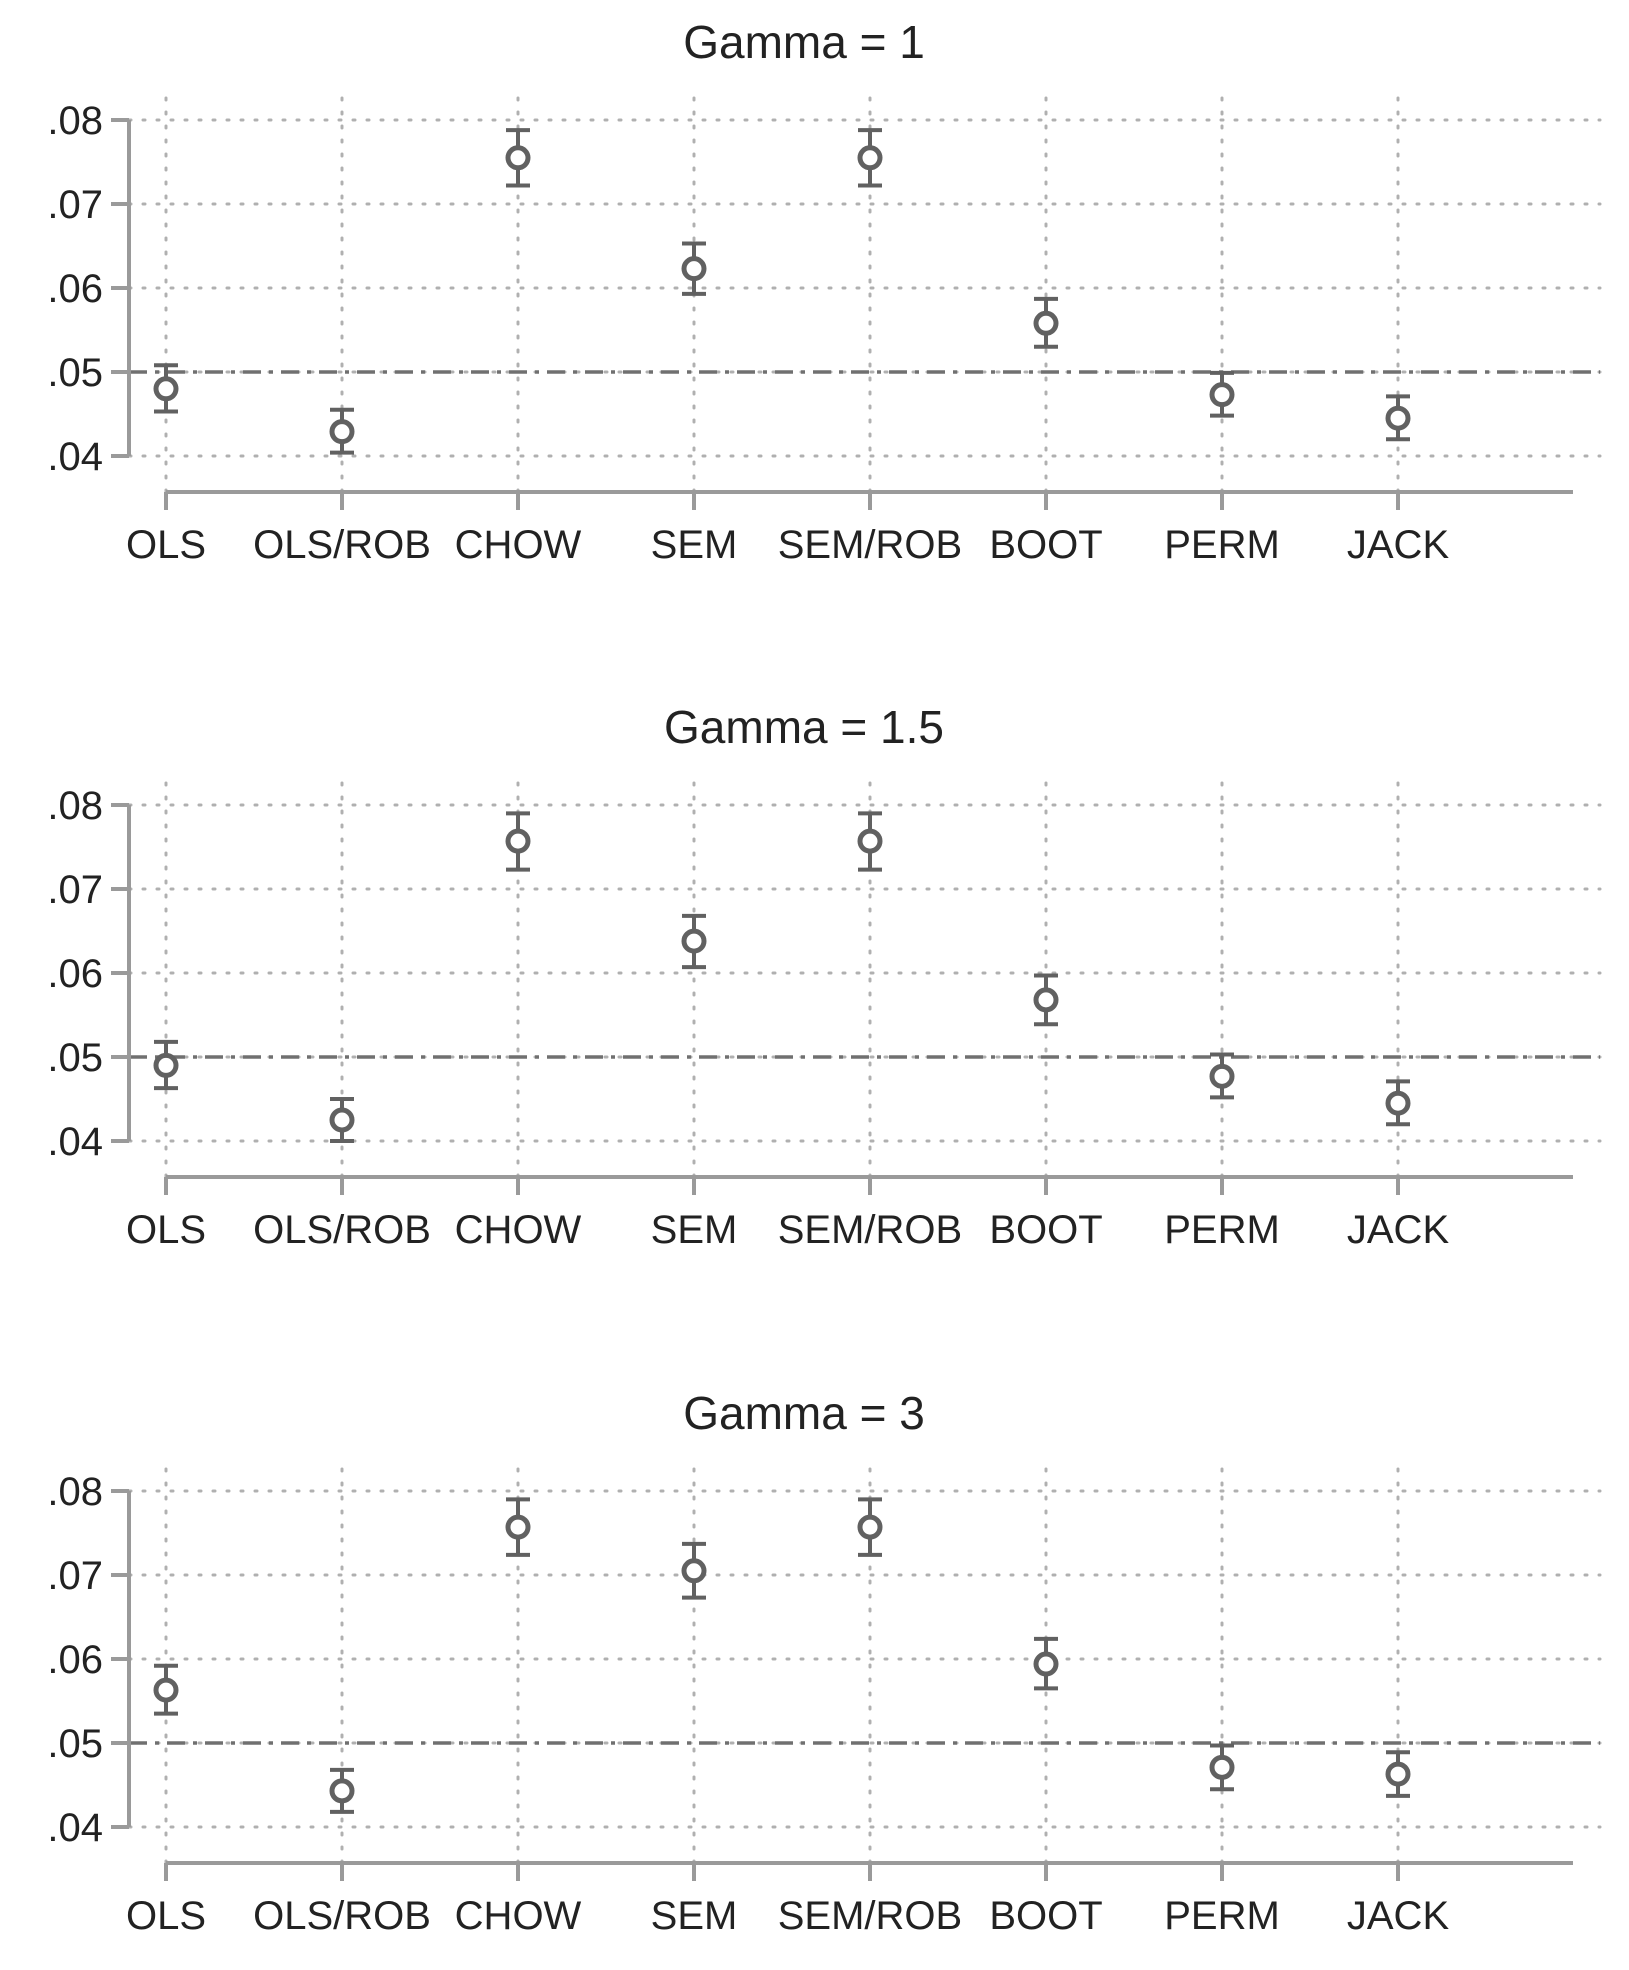 The width and height of the screenshot is (1629, 1970). Describe the element at coordinates (804, 1413) in the screenshot. I see `chart-title: Gamma = 3` at that location.